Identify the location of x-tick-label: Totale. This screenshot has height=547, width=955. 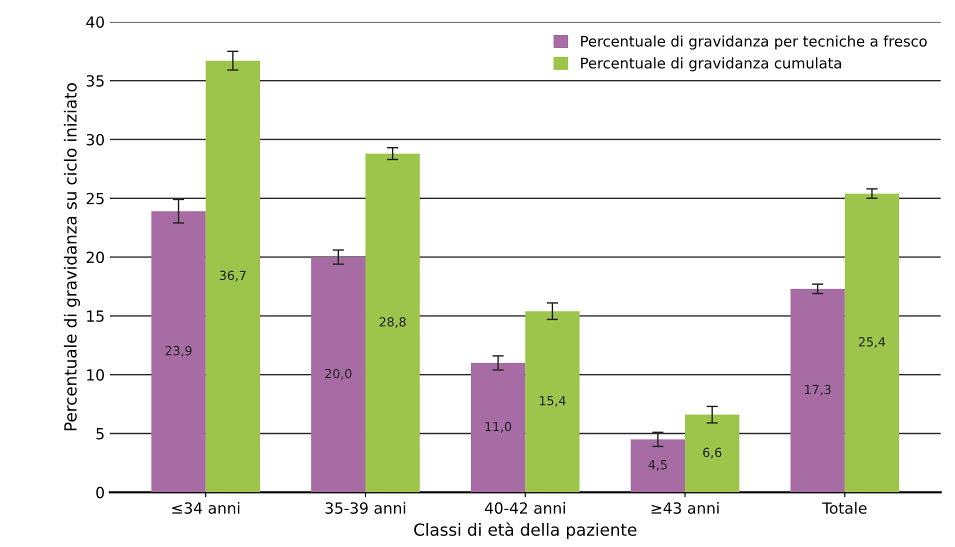
(844, 508).